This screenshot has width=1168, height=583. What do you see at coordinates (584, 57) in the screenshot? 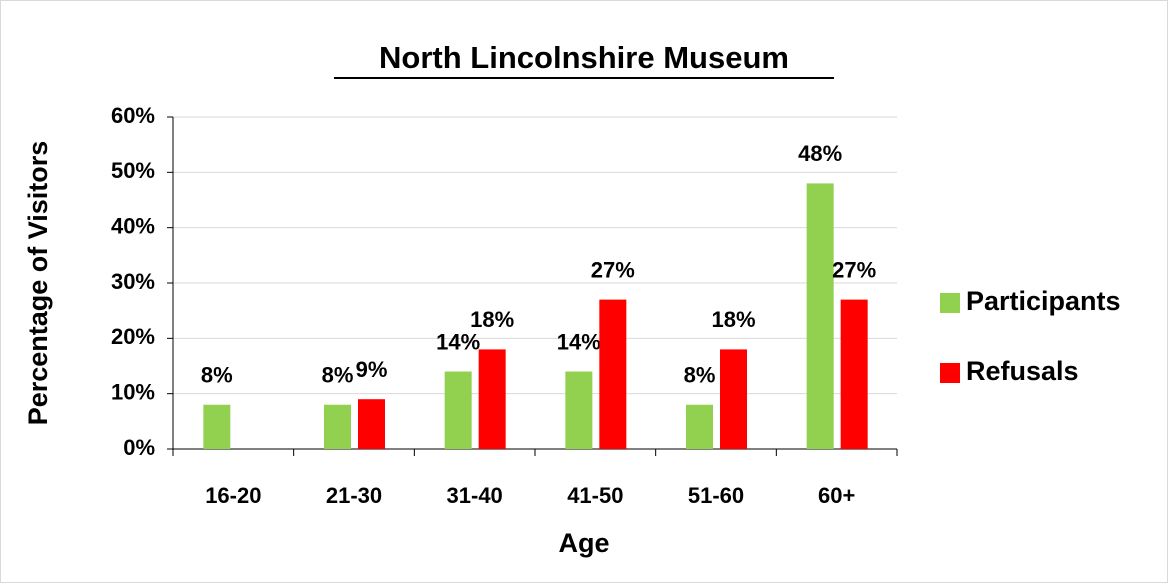
I see `chart-title: North Lincolnshire Museum` at bounding box center [584, 57].